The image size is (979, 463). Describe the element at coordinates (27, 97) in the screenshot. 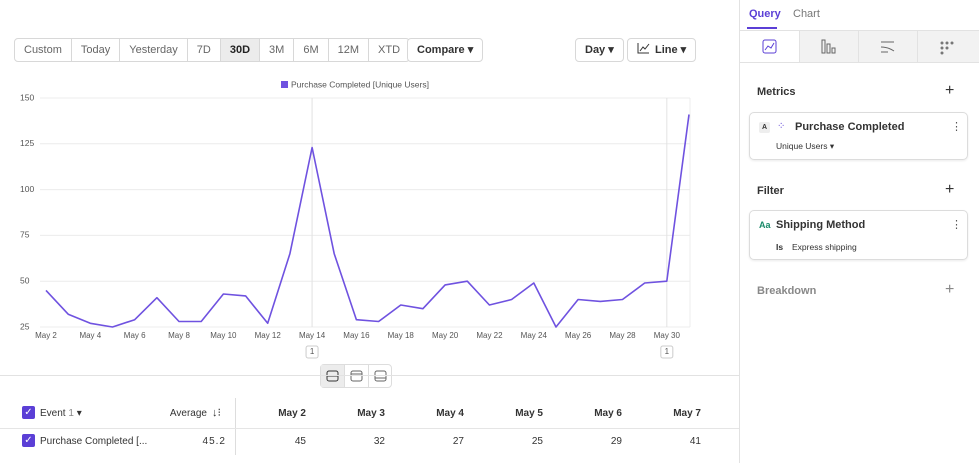

I see `y-tick-label: 150` at that location.